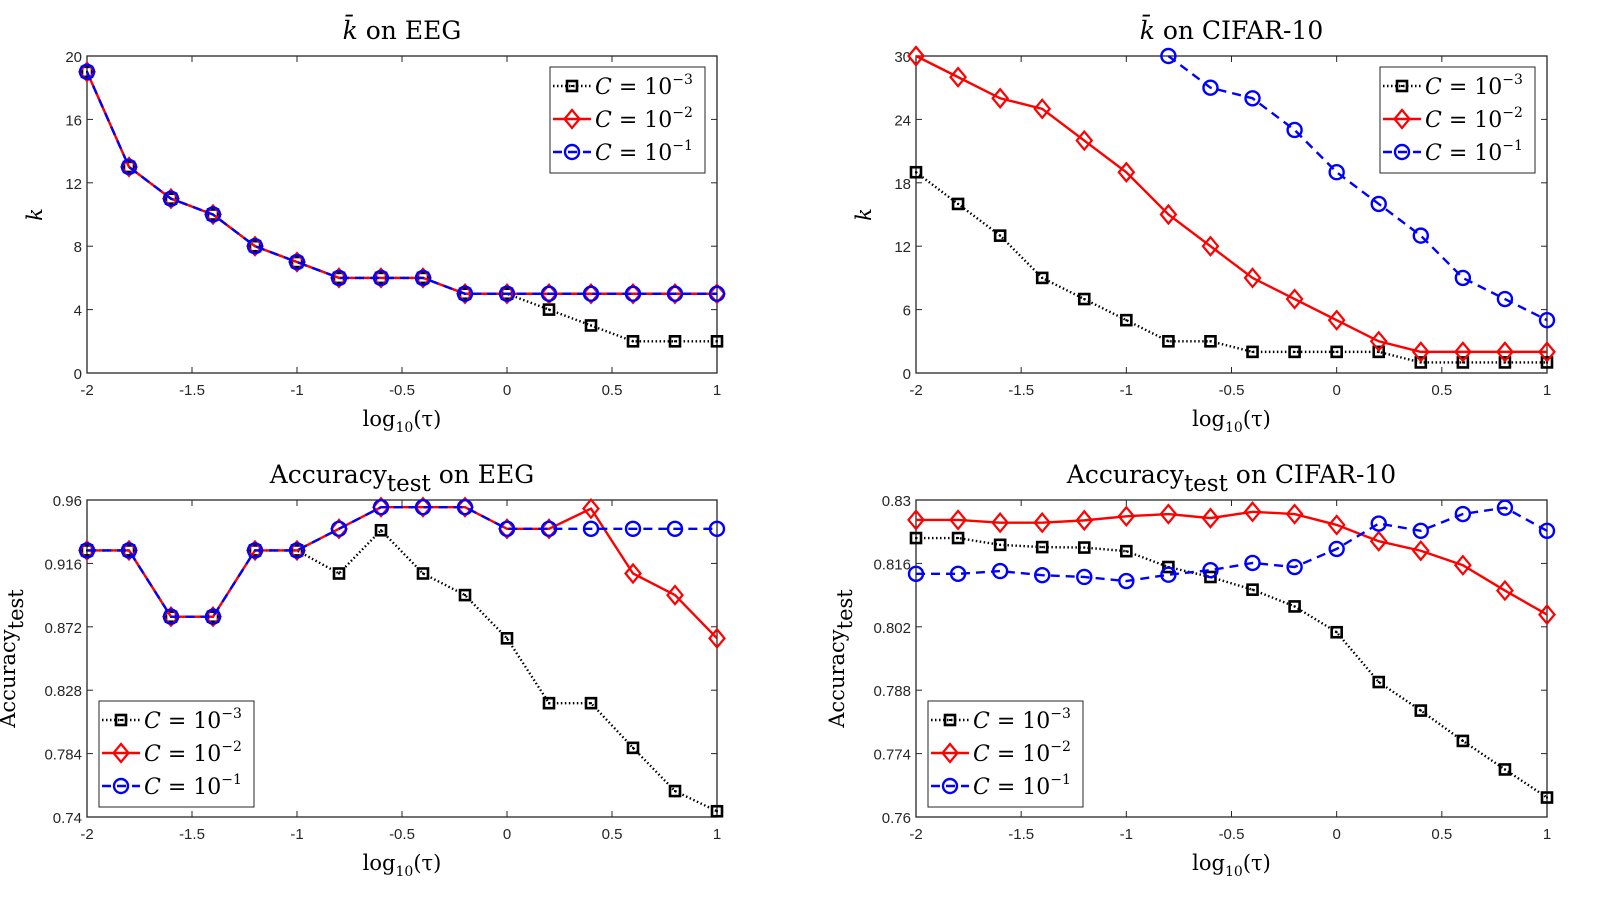  What do you see at coordinates (35, 214) in the screenshot?
I see `y-label-main: k` at bounding box center [35, 214].